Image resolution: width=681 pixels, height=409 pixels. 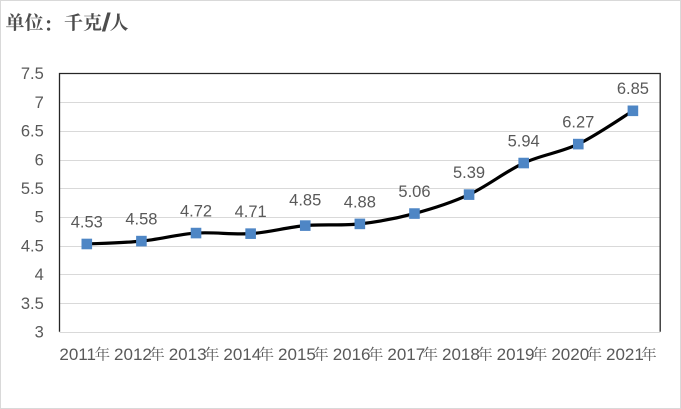 I want to click on svg-text: 2012, so click(x=133, y=354).